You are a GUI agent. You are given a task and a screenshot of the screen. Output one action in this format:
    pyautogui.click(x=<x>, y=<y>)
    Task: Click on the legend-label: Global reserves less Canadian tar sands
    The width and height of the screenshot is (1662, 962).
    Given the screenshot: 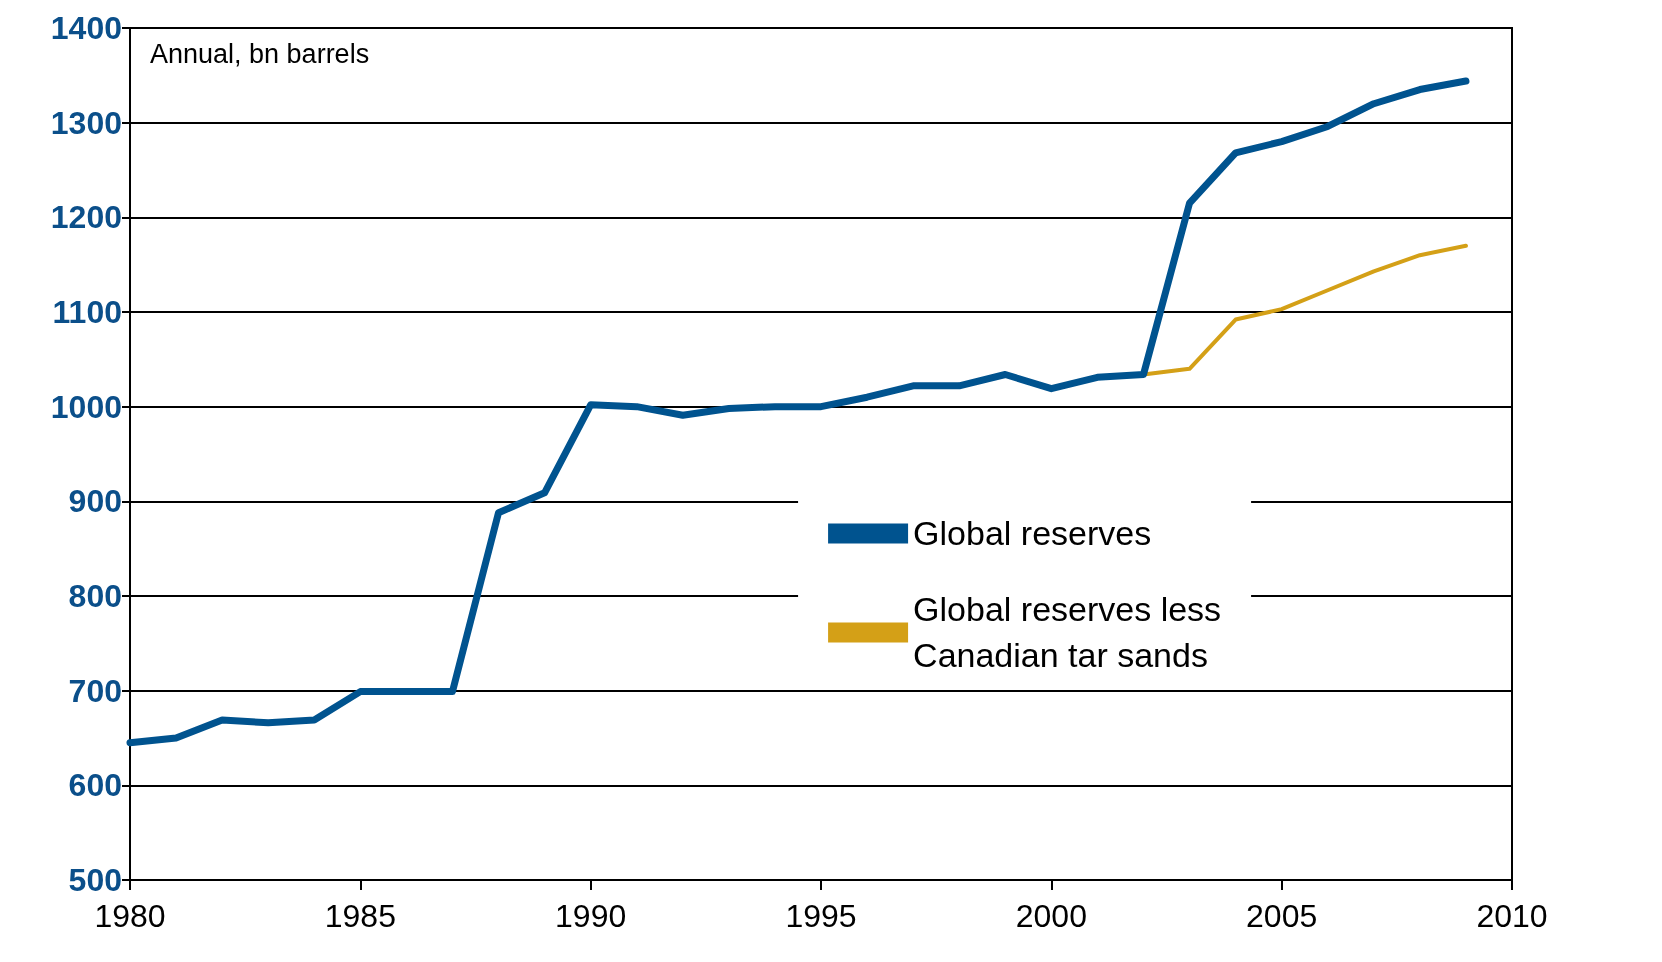 What is the action you would take?
    pyautogui.click(x=1067, y=632)
    